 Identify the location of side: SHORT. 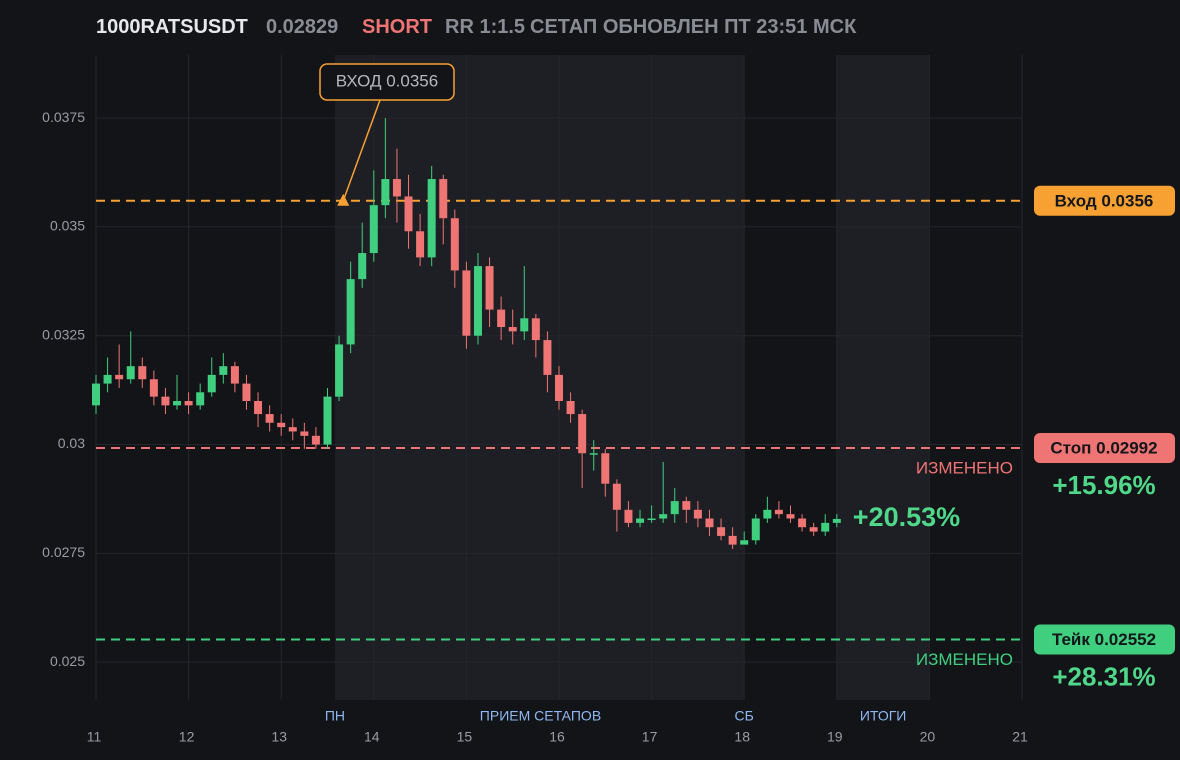
(397, 27).